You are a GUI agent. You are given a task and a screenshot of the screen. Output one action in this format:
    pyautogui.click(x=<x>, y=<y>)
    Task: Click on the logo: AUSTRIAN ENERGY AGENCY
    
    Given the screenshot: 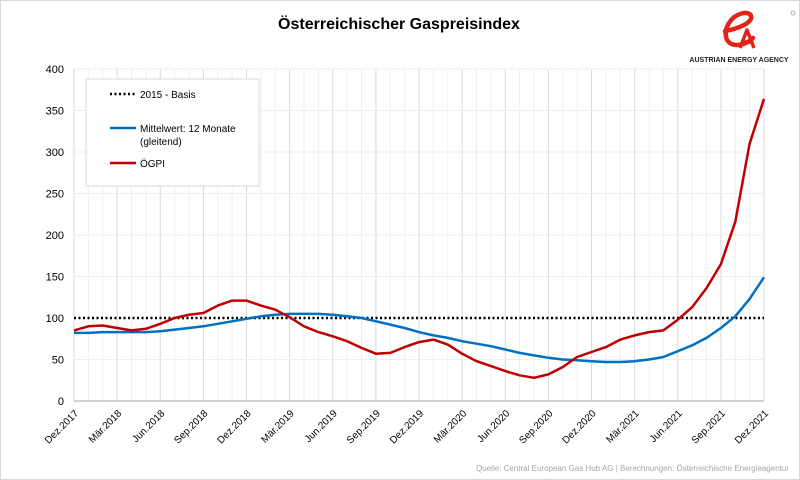 What is the action you would take?
    pyautogui.click(x=742, y=37)
    